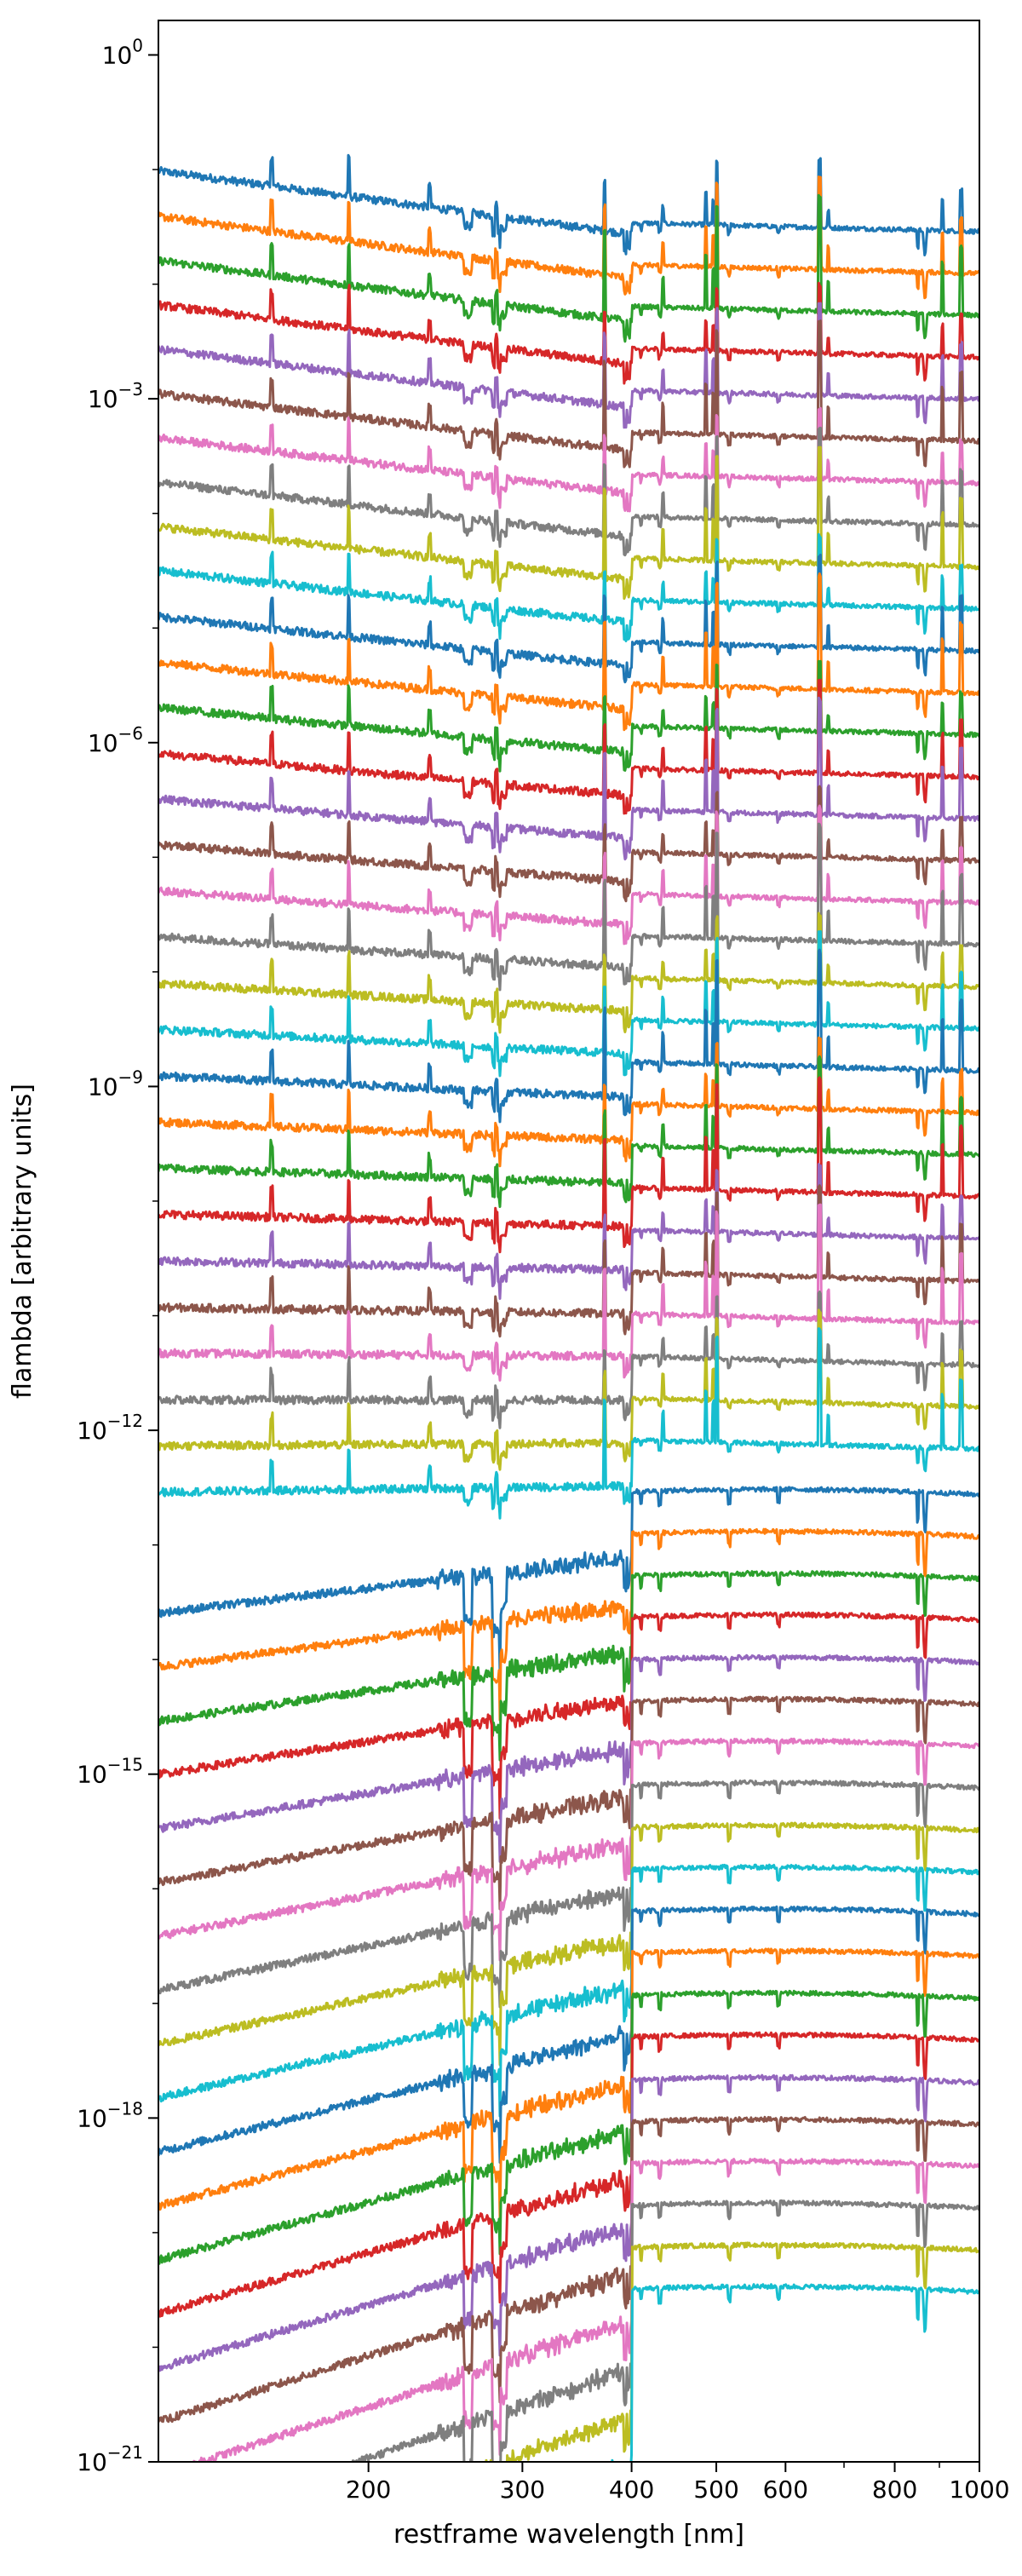  I want to click on y-tick-label: 10⁻⁹, so click(115, 1084).